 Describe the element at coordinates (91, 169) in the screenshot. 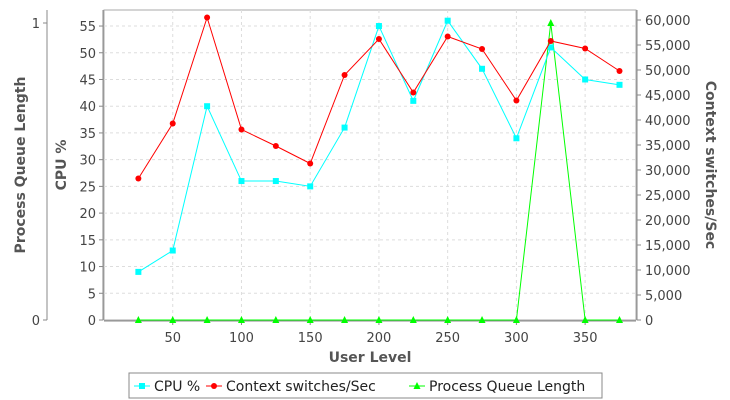

I see `left-axis: 0 5 10 15 20 25 30 35 40 45 50 55` at that location.